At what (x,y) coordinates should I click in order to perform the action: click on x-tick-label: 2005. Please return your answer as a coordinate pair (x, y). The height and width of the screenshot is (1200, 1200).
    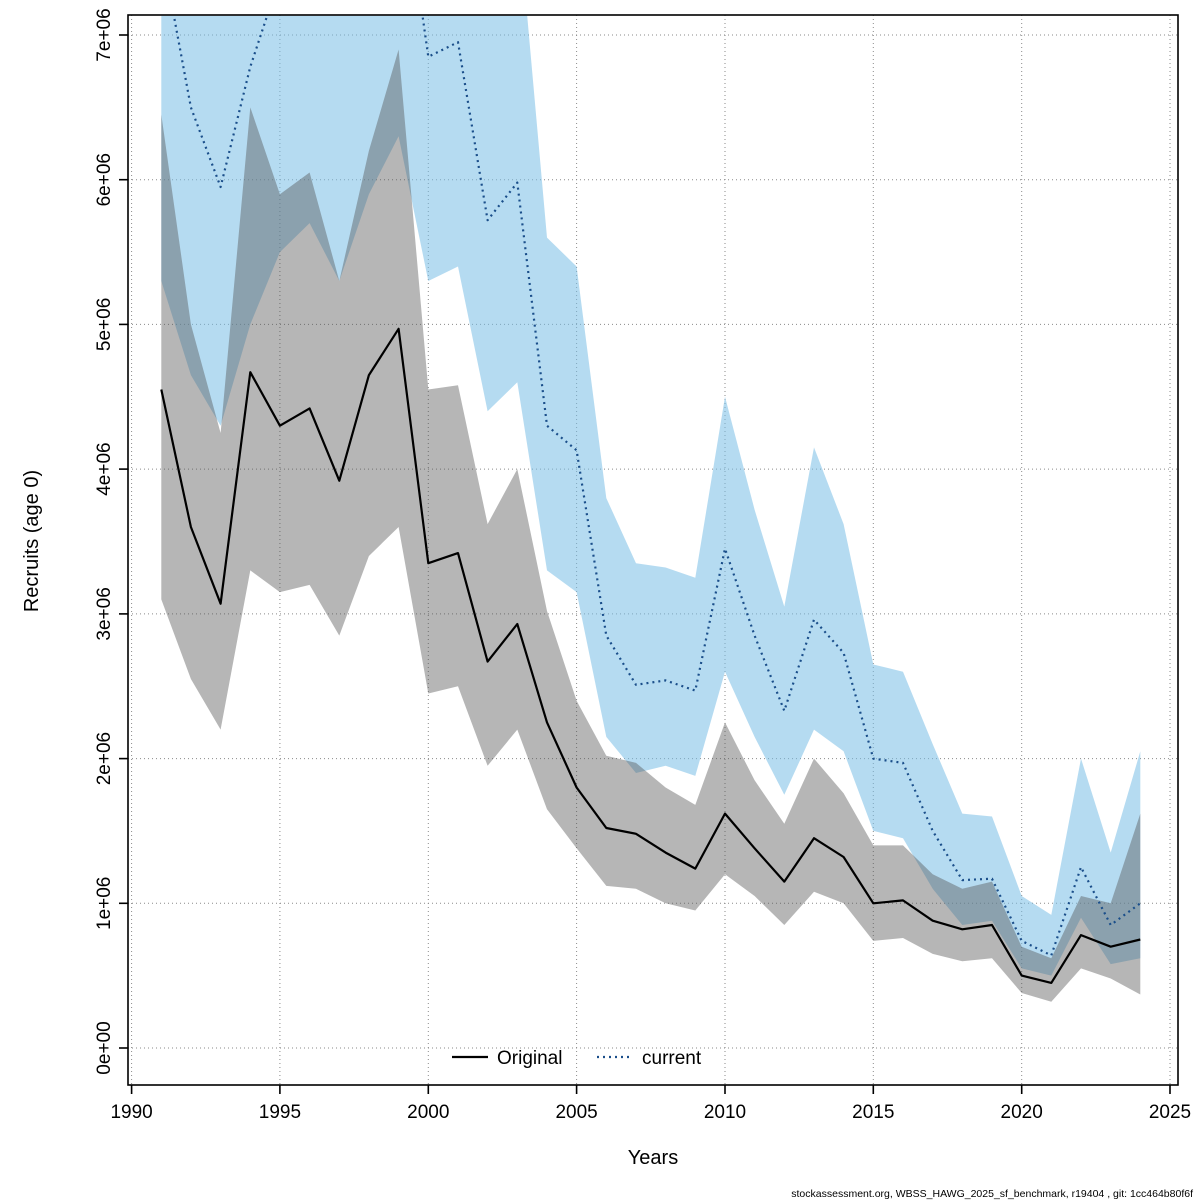
    Looking at the image, I should click on (576, 1112).